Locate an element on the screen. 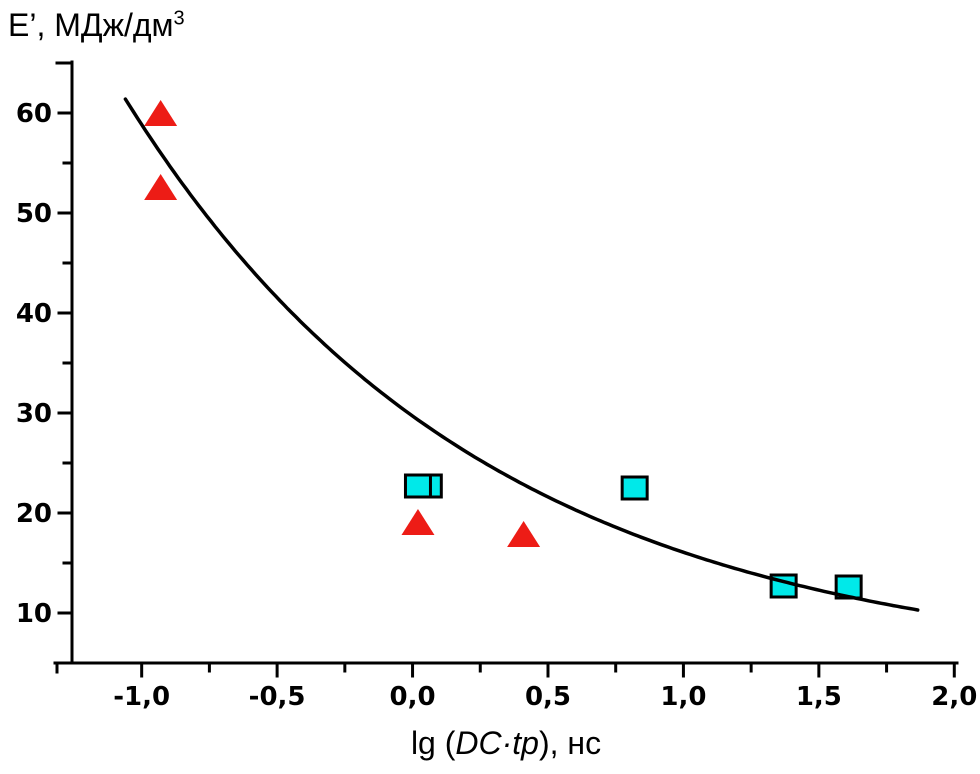 The height and width of the screenshot is (774, 980). y-axis-title: E’, МДж/дм3 is located at coordinates (96, 25).